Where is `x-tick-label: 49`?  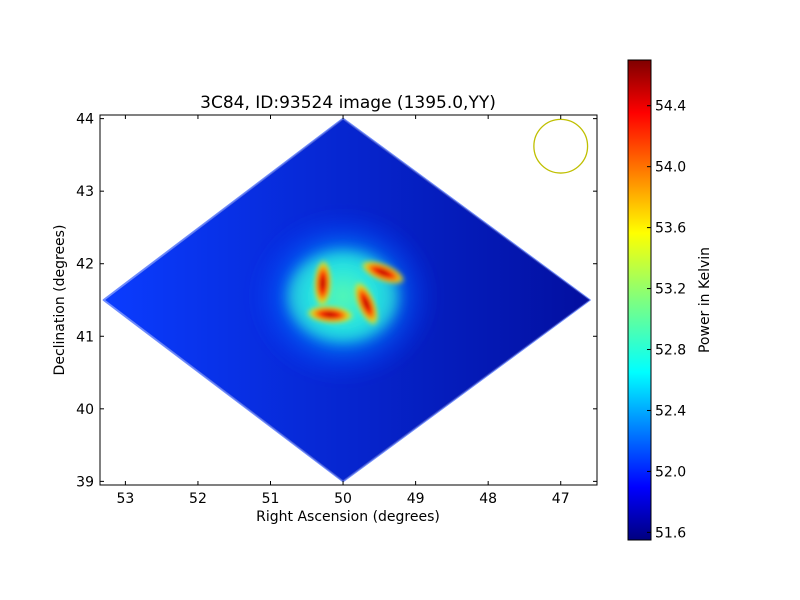
x-tick-label: 49 is located at coordinates (416, 499).